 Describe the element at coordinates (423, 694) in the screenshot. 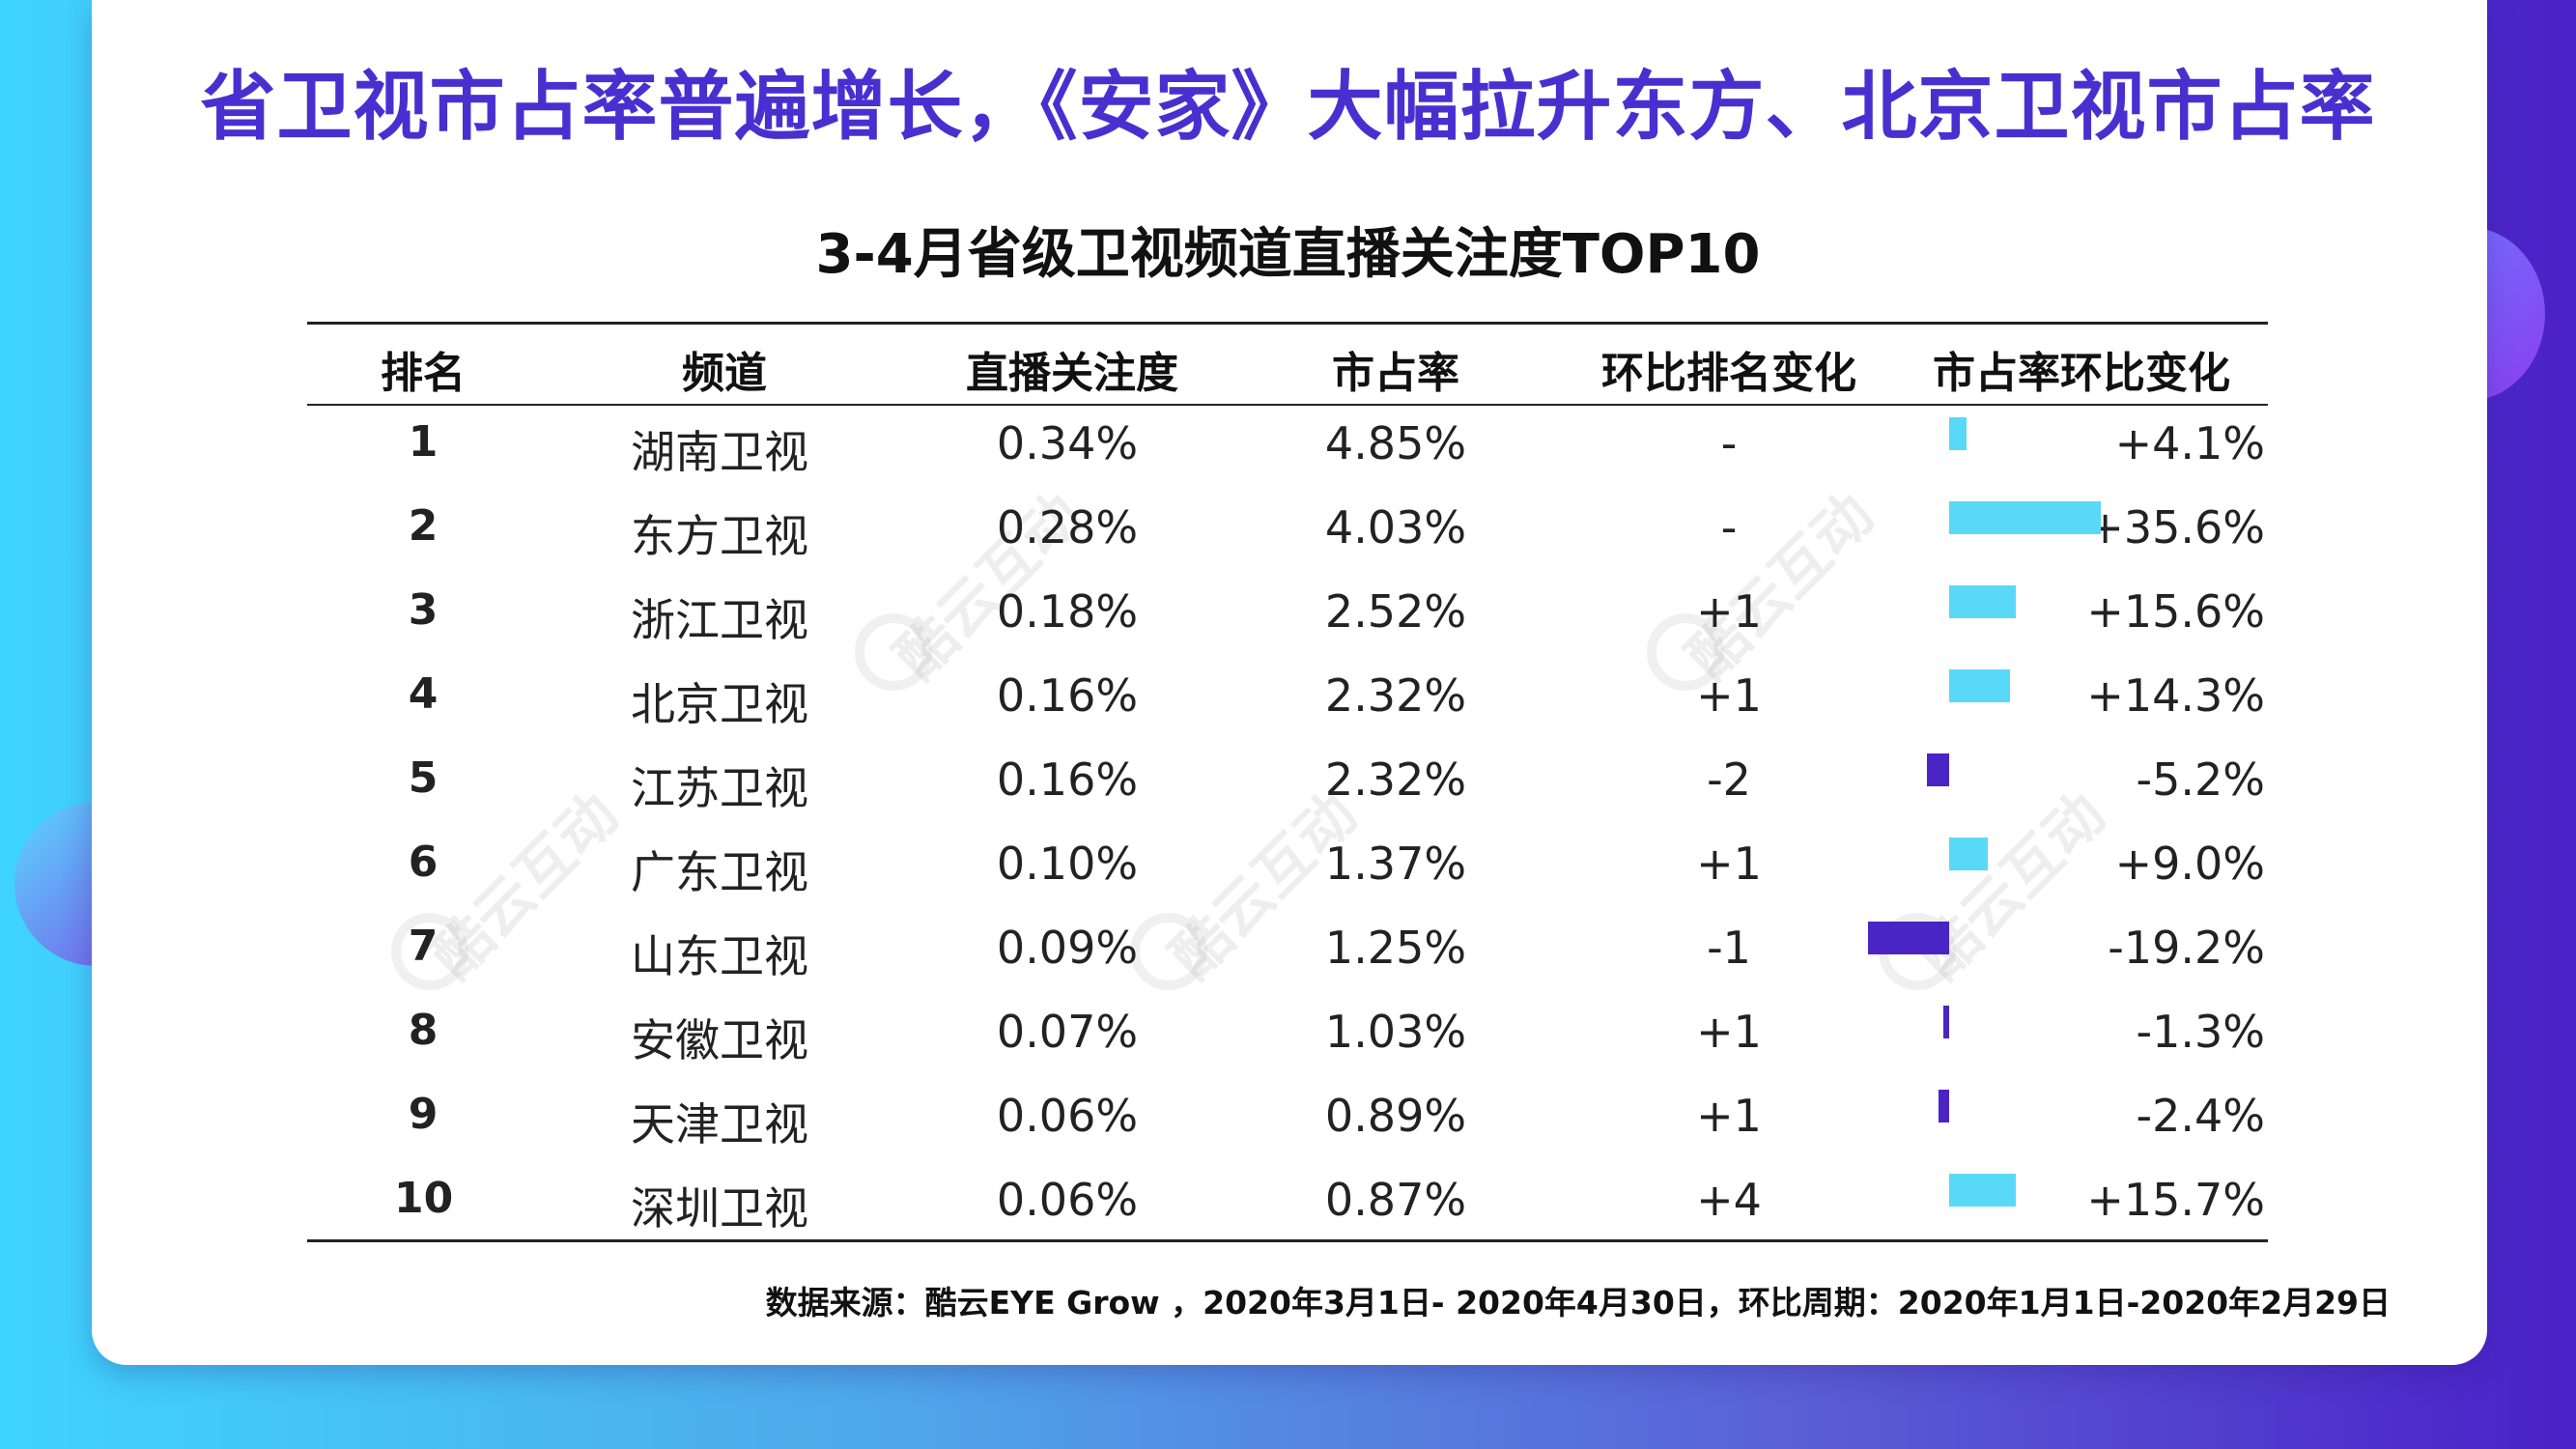

I see `rank-cell: 4` at that location.